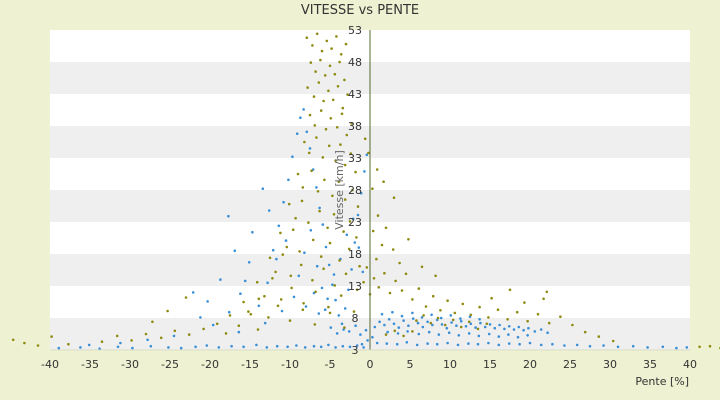 The image size is (720, 400). What do you see at coordinates (570, 364) in the screenshot?
I see `x-tick-label: 25` at bounding box center [570, 364].